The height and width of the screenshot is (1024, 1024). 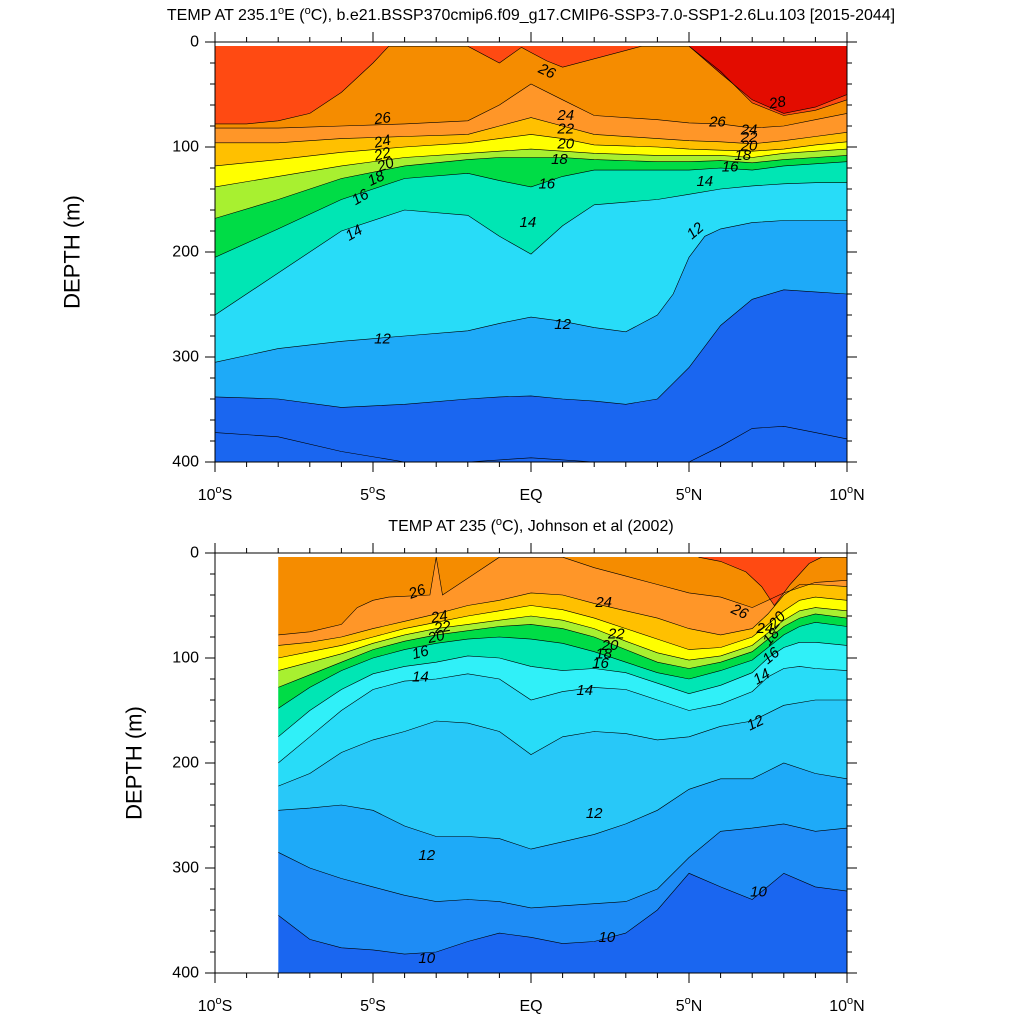 I want to click on x-tick-label: EQ, so click(x=530, y=495).